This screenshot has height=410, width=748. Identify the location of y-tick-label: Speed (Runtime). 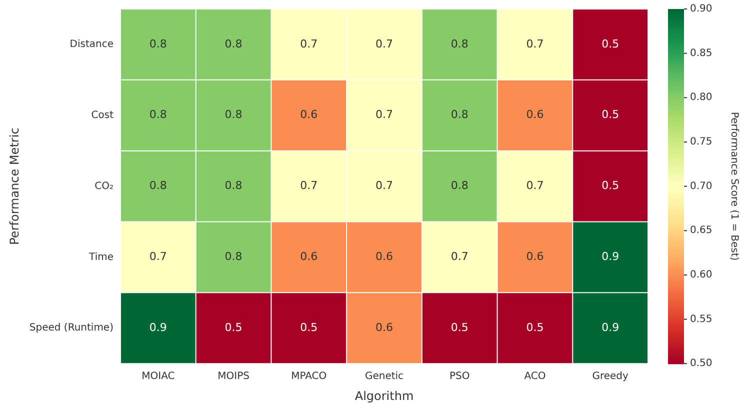
(71, 328).